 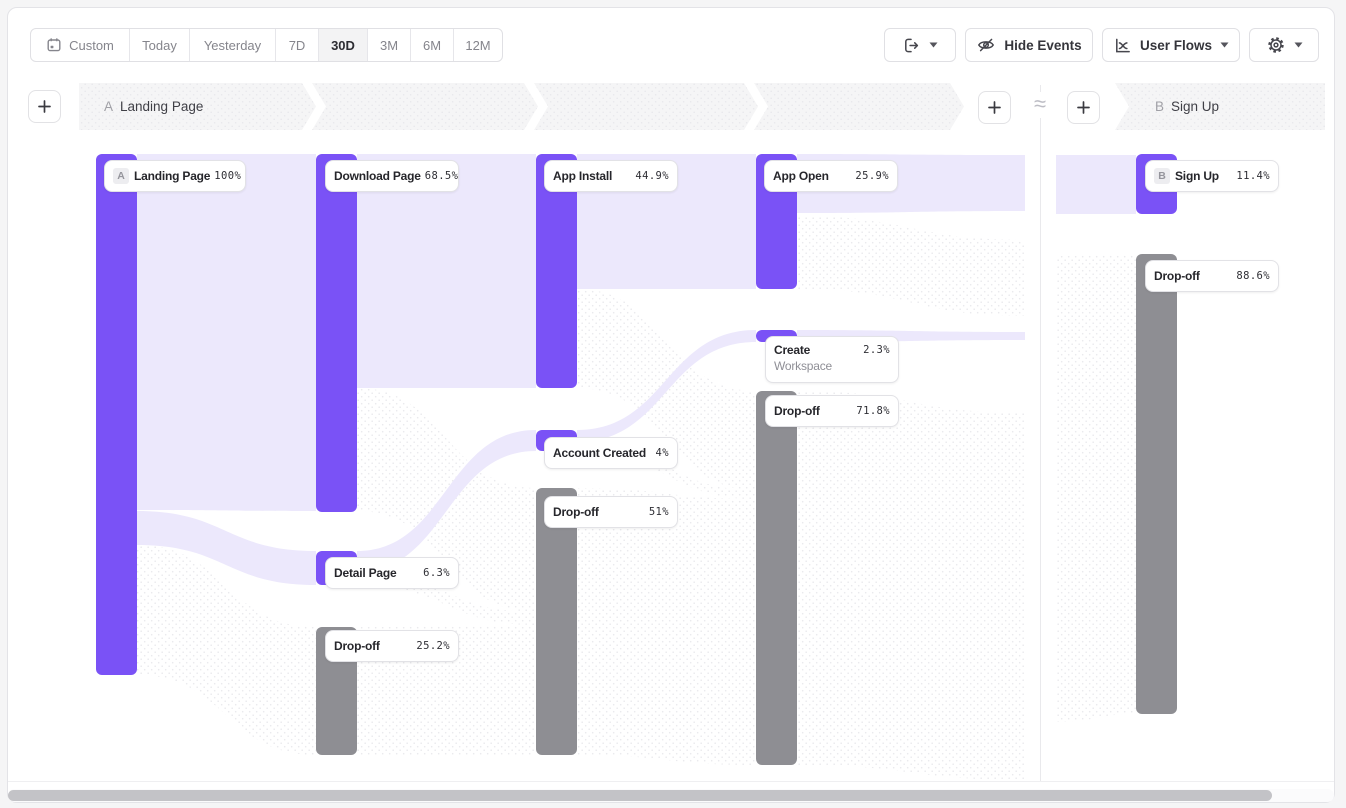 I want to click on step-a-letter: A, so click(x=109, y=106).